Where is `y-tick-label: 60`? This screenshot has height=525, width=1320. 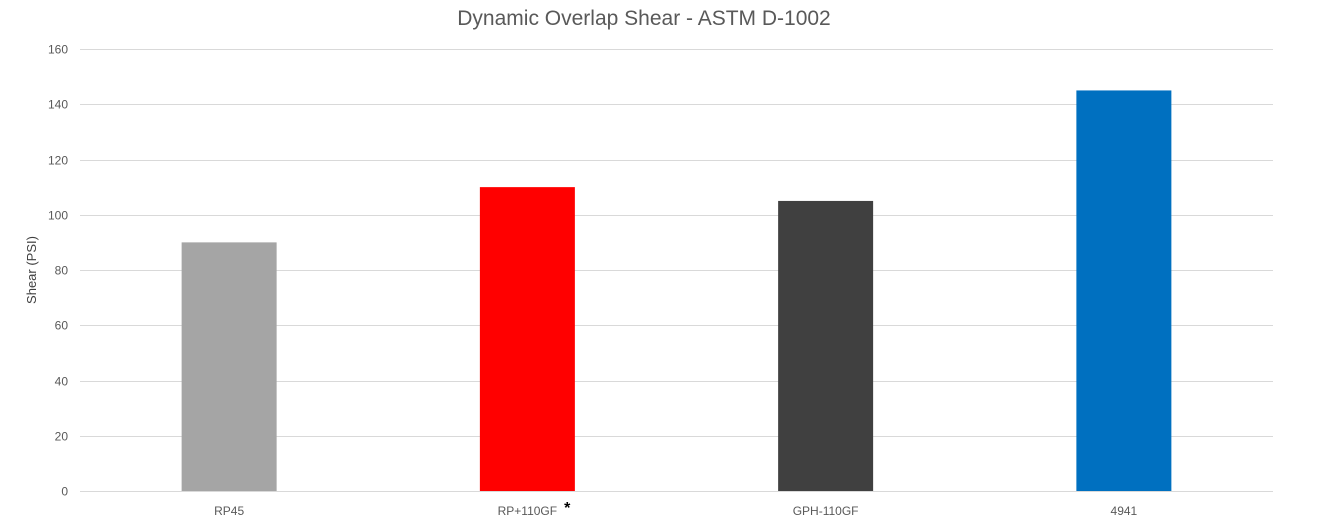
y-tick-label: 60 is located at coordinates (62, 326).